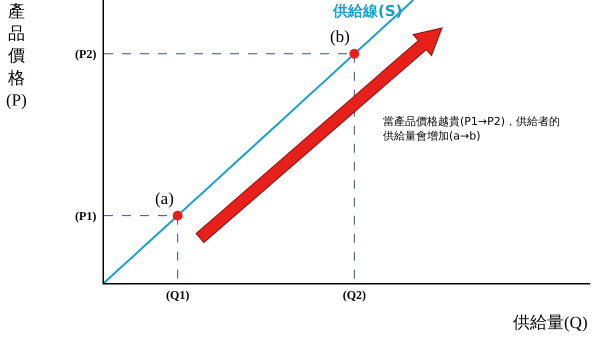  What do you see at coordinates (340, 36) in the screenshot?
I see `annotation: (b)` at bounding box center [340, 36].